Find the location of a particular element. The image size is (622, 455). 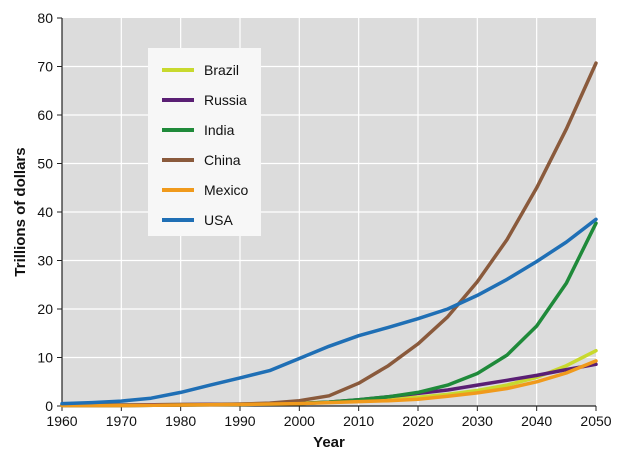

x-tick-label: 2000 is located at coordinates (299, 421).